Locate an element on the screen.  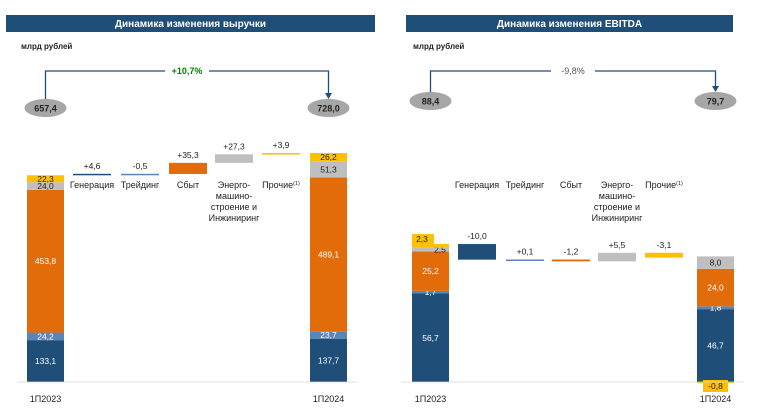
end-total-bubble is located at coordinates (715, 101).